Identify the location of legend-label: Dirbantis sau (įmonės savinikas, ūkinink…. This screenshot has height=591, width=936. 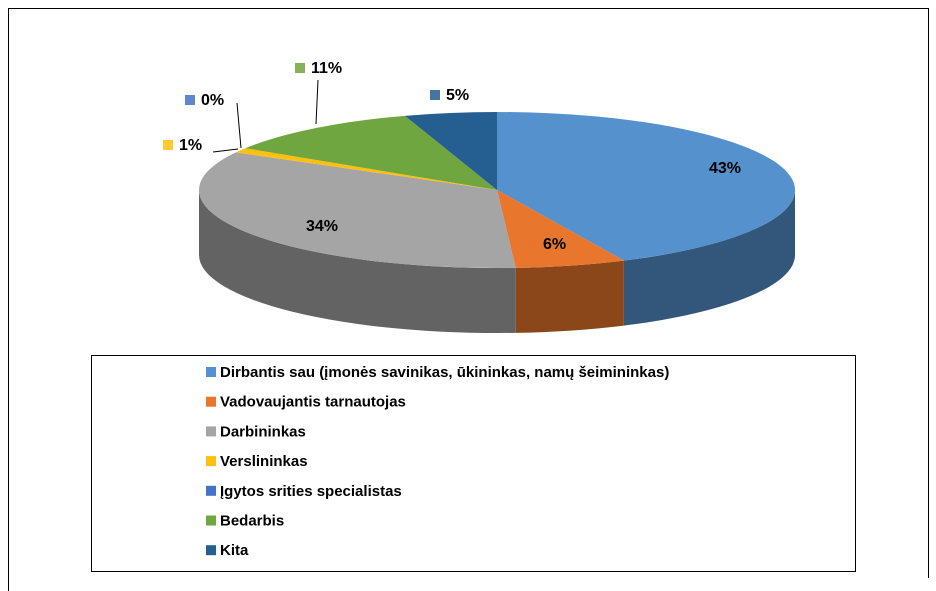
(444, 372).